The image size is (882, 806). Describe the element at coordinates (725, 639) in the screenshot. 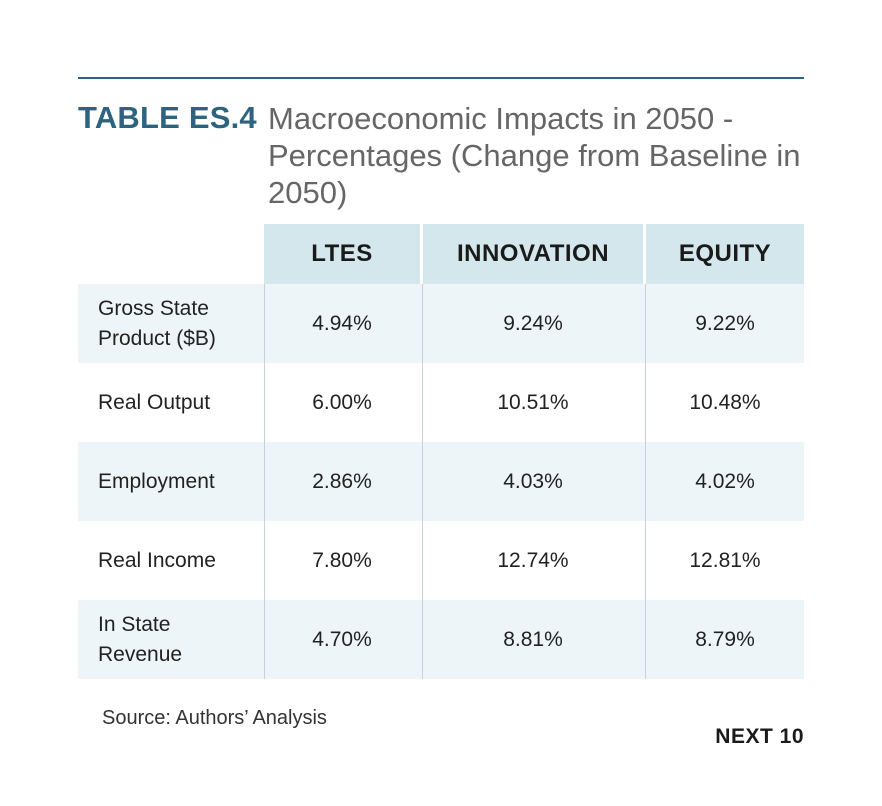

I see `cell-equity: 8.79%` at that location.